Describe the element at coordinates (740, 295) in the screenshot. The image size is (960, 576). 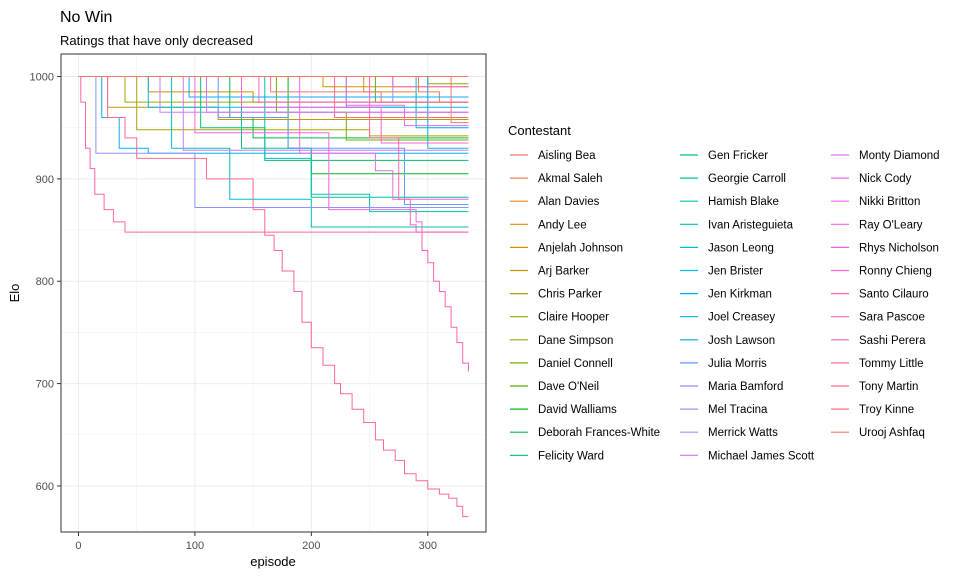
I see `legend-label: Jen Kirkman` at that location.